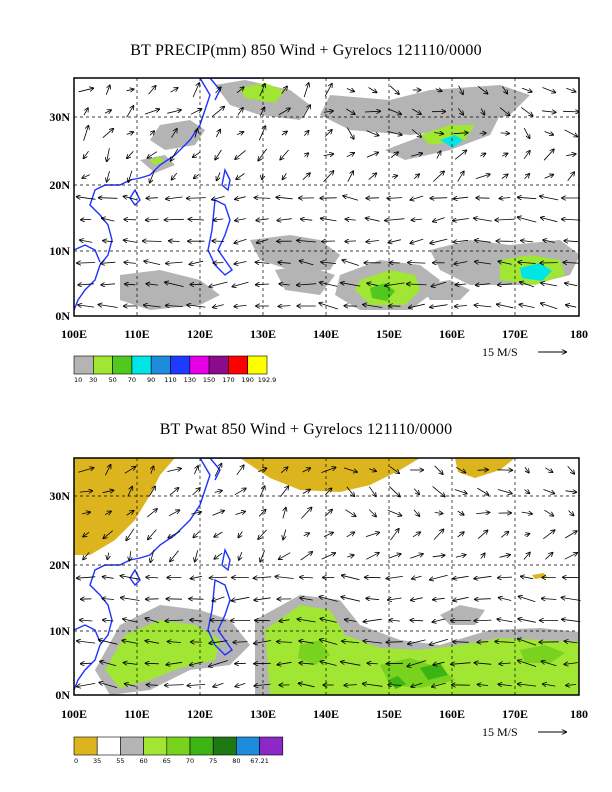 Image resolution: width=612 pixels, height=792 pixels. Describe the element at coordinates (178, 750) in the screenshot. I see `panel2-colorbar: 0 35 55 60 65 70 75 80 67.21` at that location.